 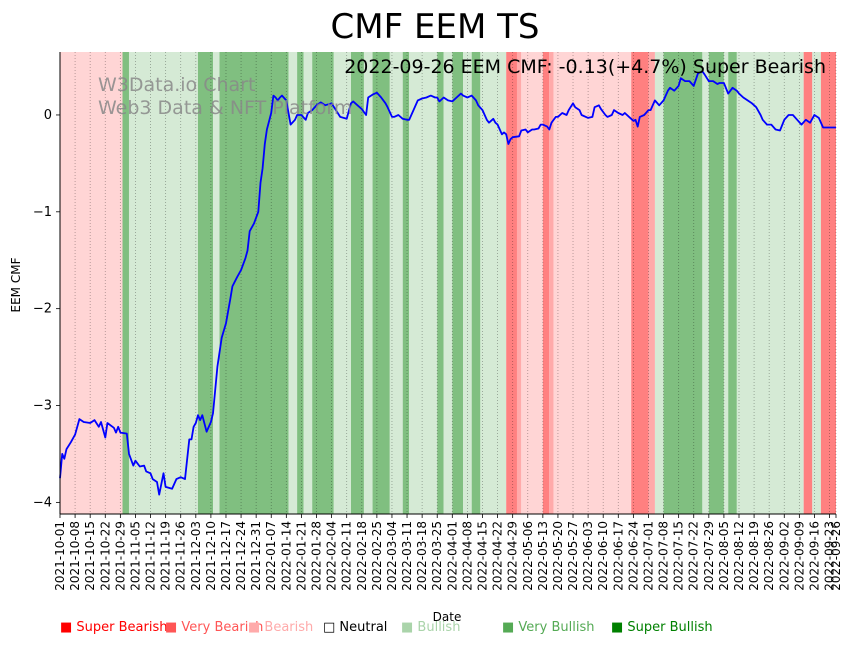 I want to click on x-tick-label: 2021-10-29, so click(x=120, y=556).